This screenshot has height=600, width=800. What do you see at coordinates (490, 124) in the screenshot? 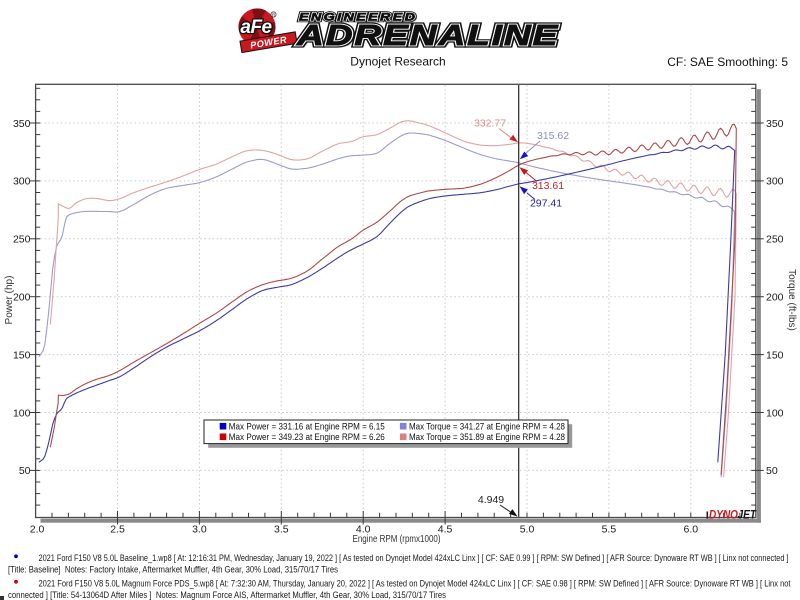
I see `svg-text: 332.77` at bounding box center [490, 124].